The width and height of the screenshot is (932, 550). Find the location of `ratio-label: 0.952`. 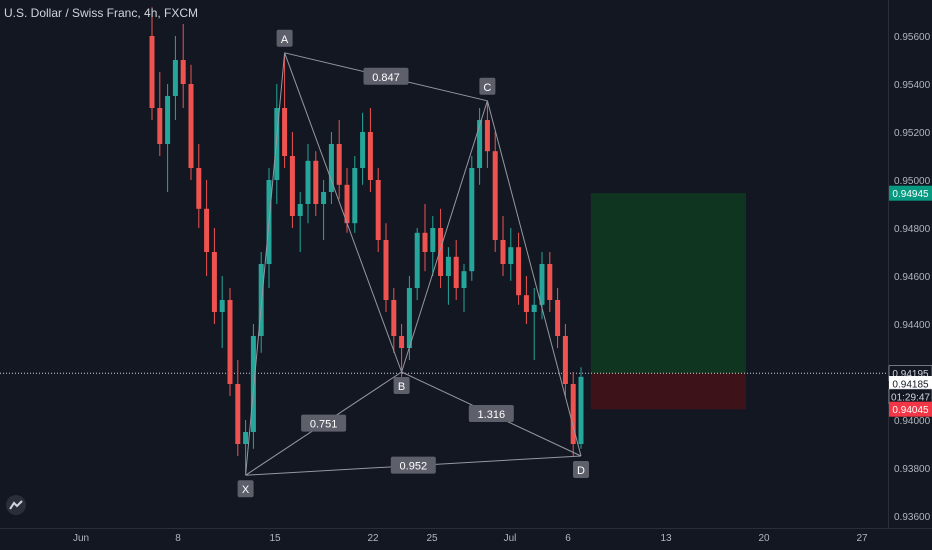

ratio-label: 0.952 is located at coordinates (413, 465).